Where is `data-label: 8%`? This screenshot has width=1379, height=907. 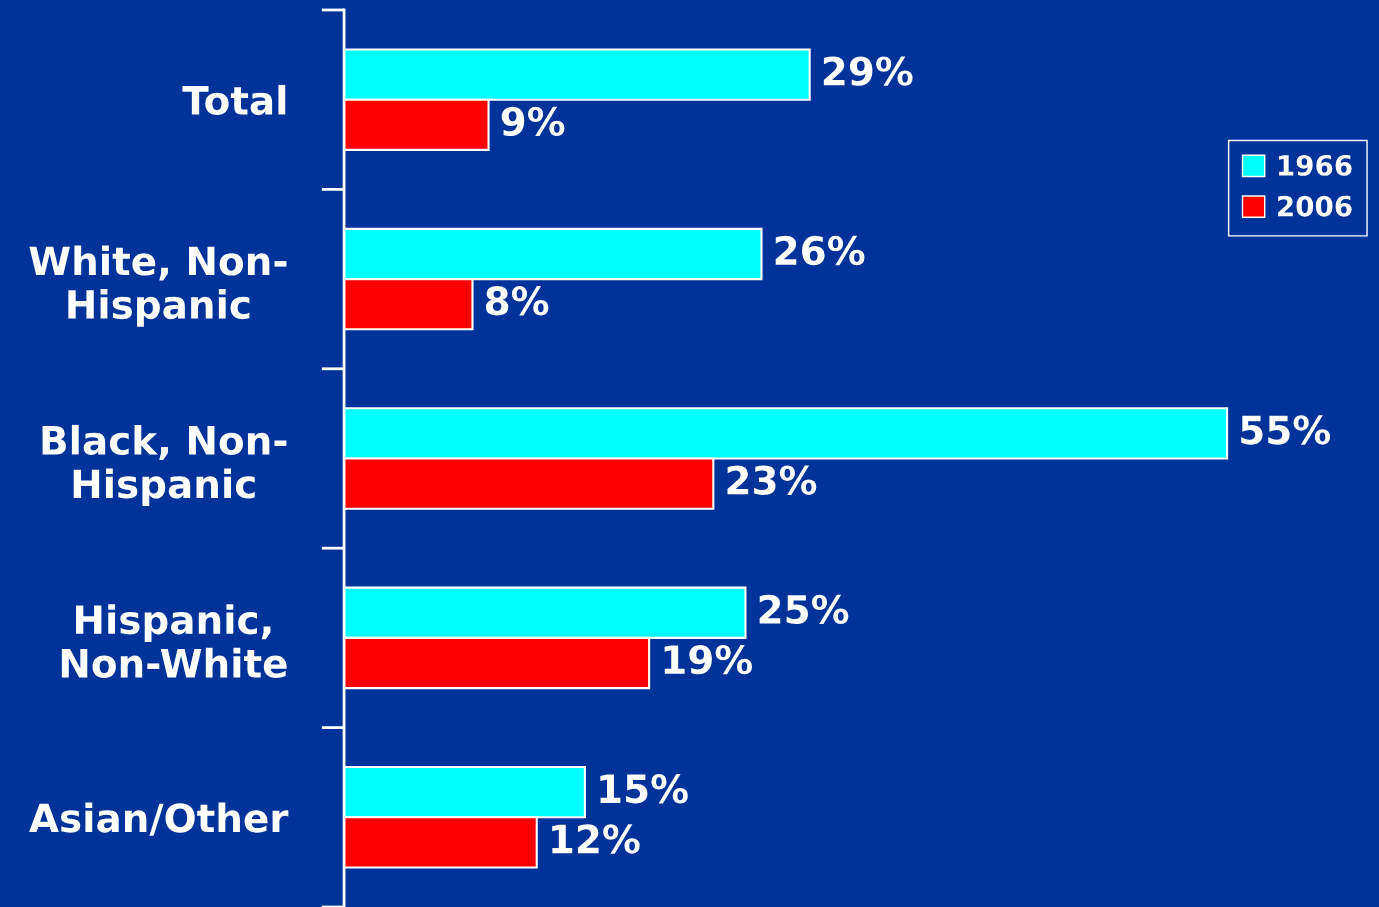
data-label: 8% is located at coordinates (517, 301).